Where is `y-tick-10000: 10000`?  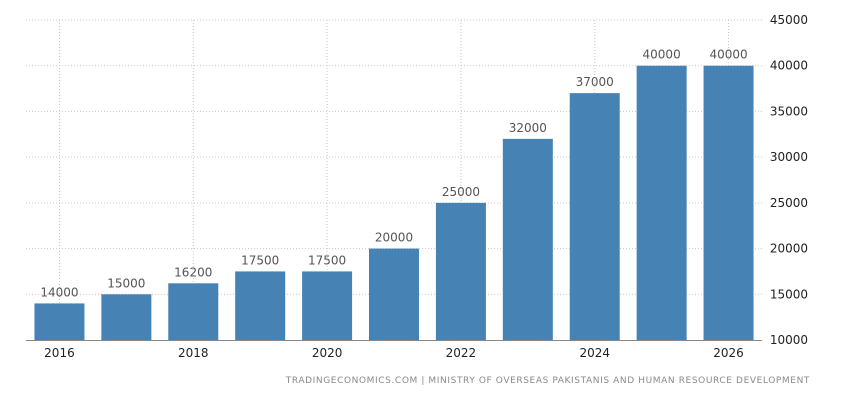
y-tick-10000: 10000 is located at coordinates (789, 340).